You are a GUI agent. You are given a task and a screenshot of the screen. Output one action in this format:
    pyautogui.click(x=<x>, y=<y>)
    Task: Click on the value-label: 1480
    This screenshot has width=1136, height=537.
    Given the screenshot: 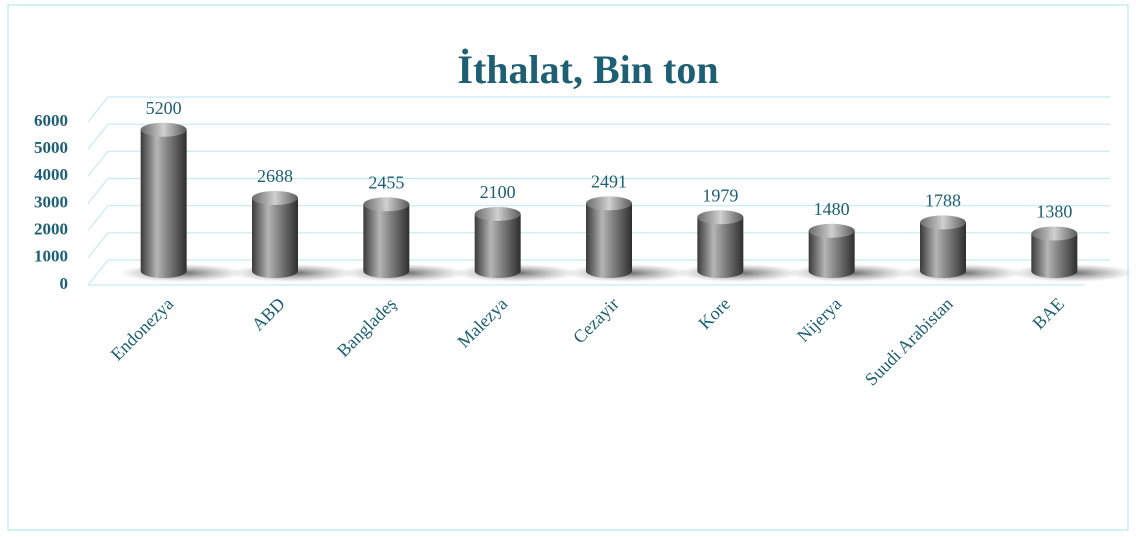 What is the action you would take?
    pyautogui.click(x=832, y=209)
    